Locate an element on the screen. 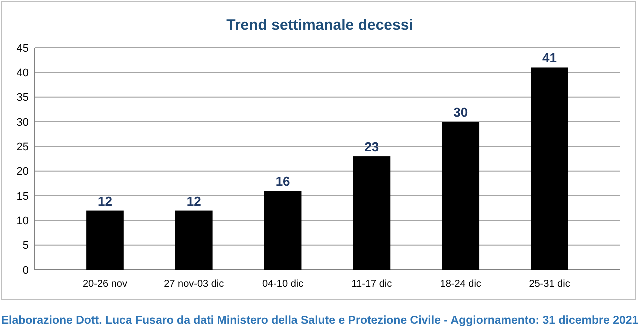 The image size is (640, 334). y-tick-label: 15 is located at coordinates (22, 196).